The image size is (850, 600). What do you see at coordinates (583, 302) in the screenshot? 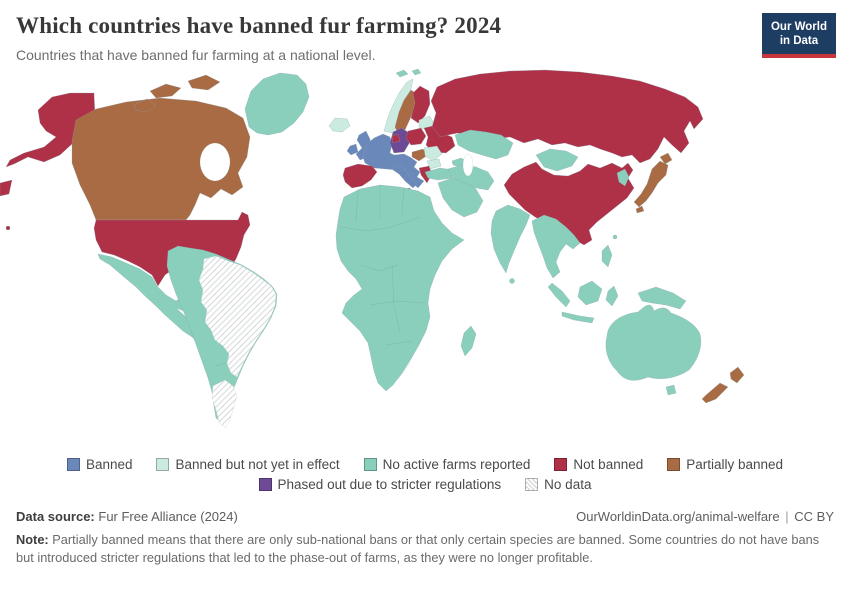
I see `country-indonesia` at bounding box center [583, 302].